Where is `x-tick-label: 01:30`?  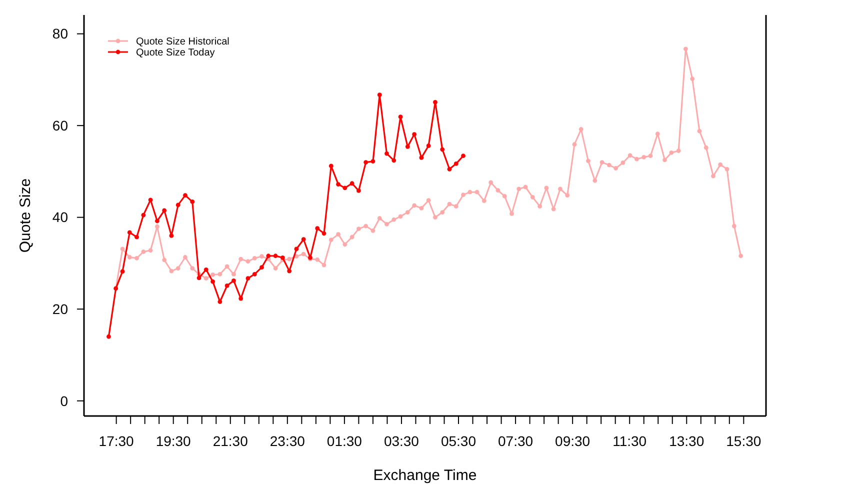
x-tick-label: 01:30 is located at coordinates (344, 441).